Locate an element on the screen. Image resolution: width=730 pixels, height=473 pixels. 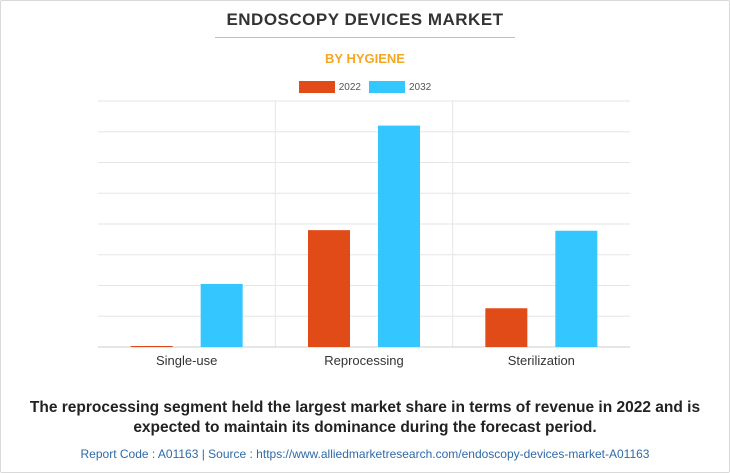
legend-swatch-2032 is located at coordinates (387, 87).